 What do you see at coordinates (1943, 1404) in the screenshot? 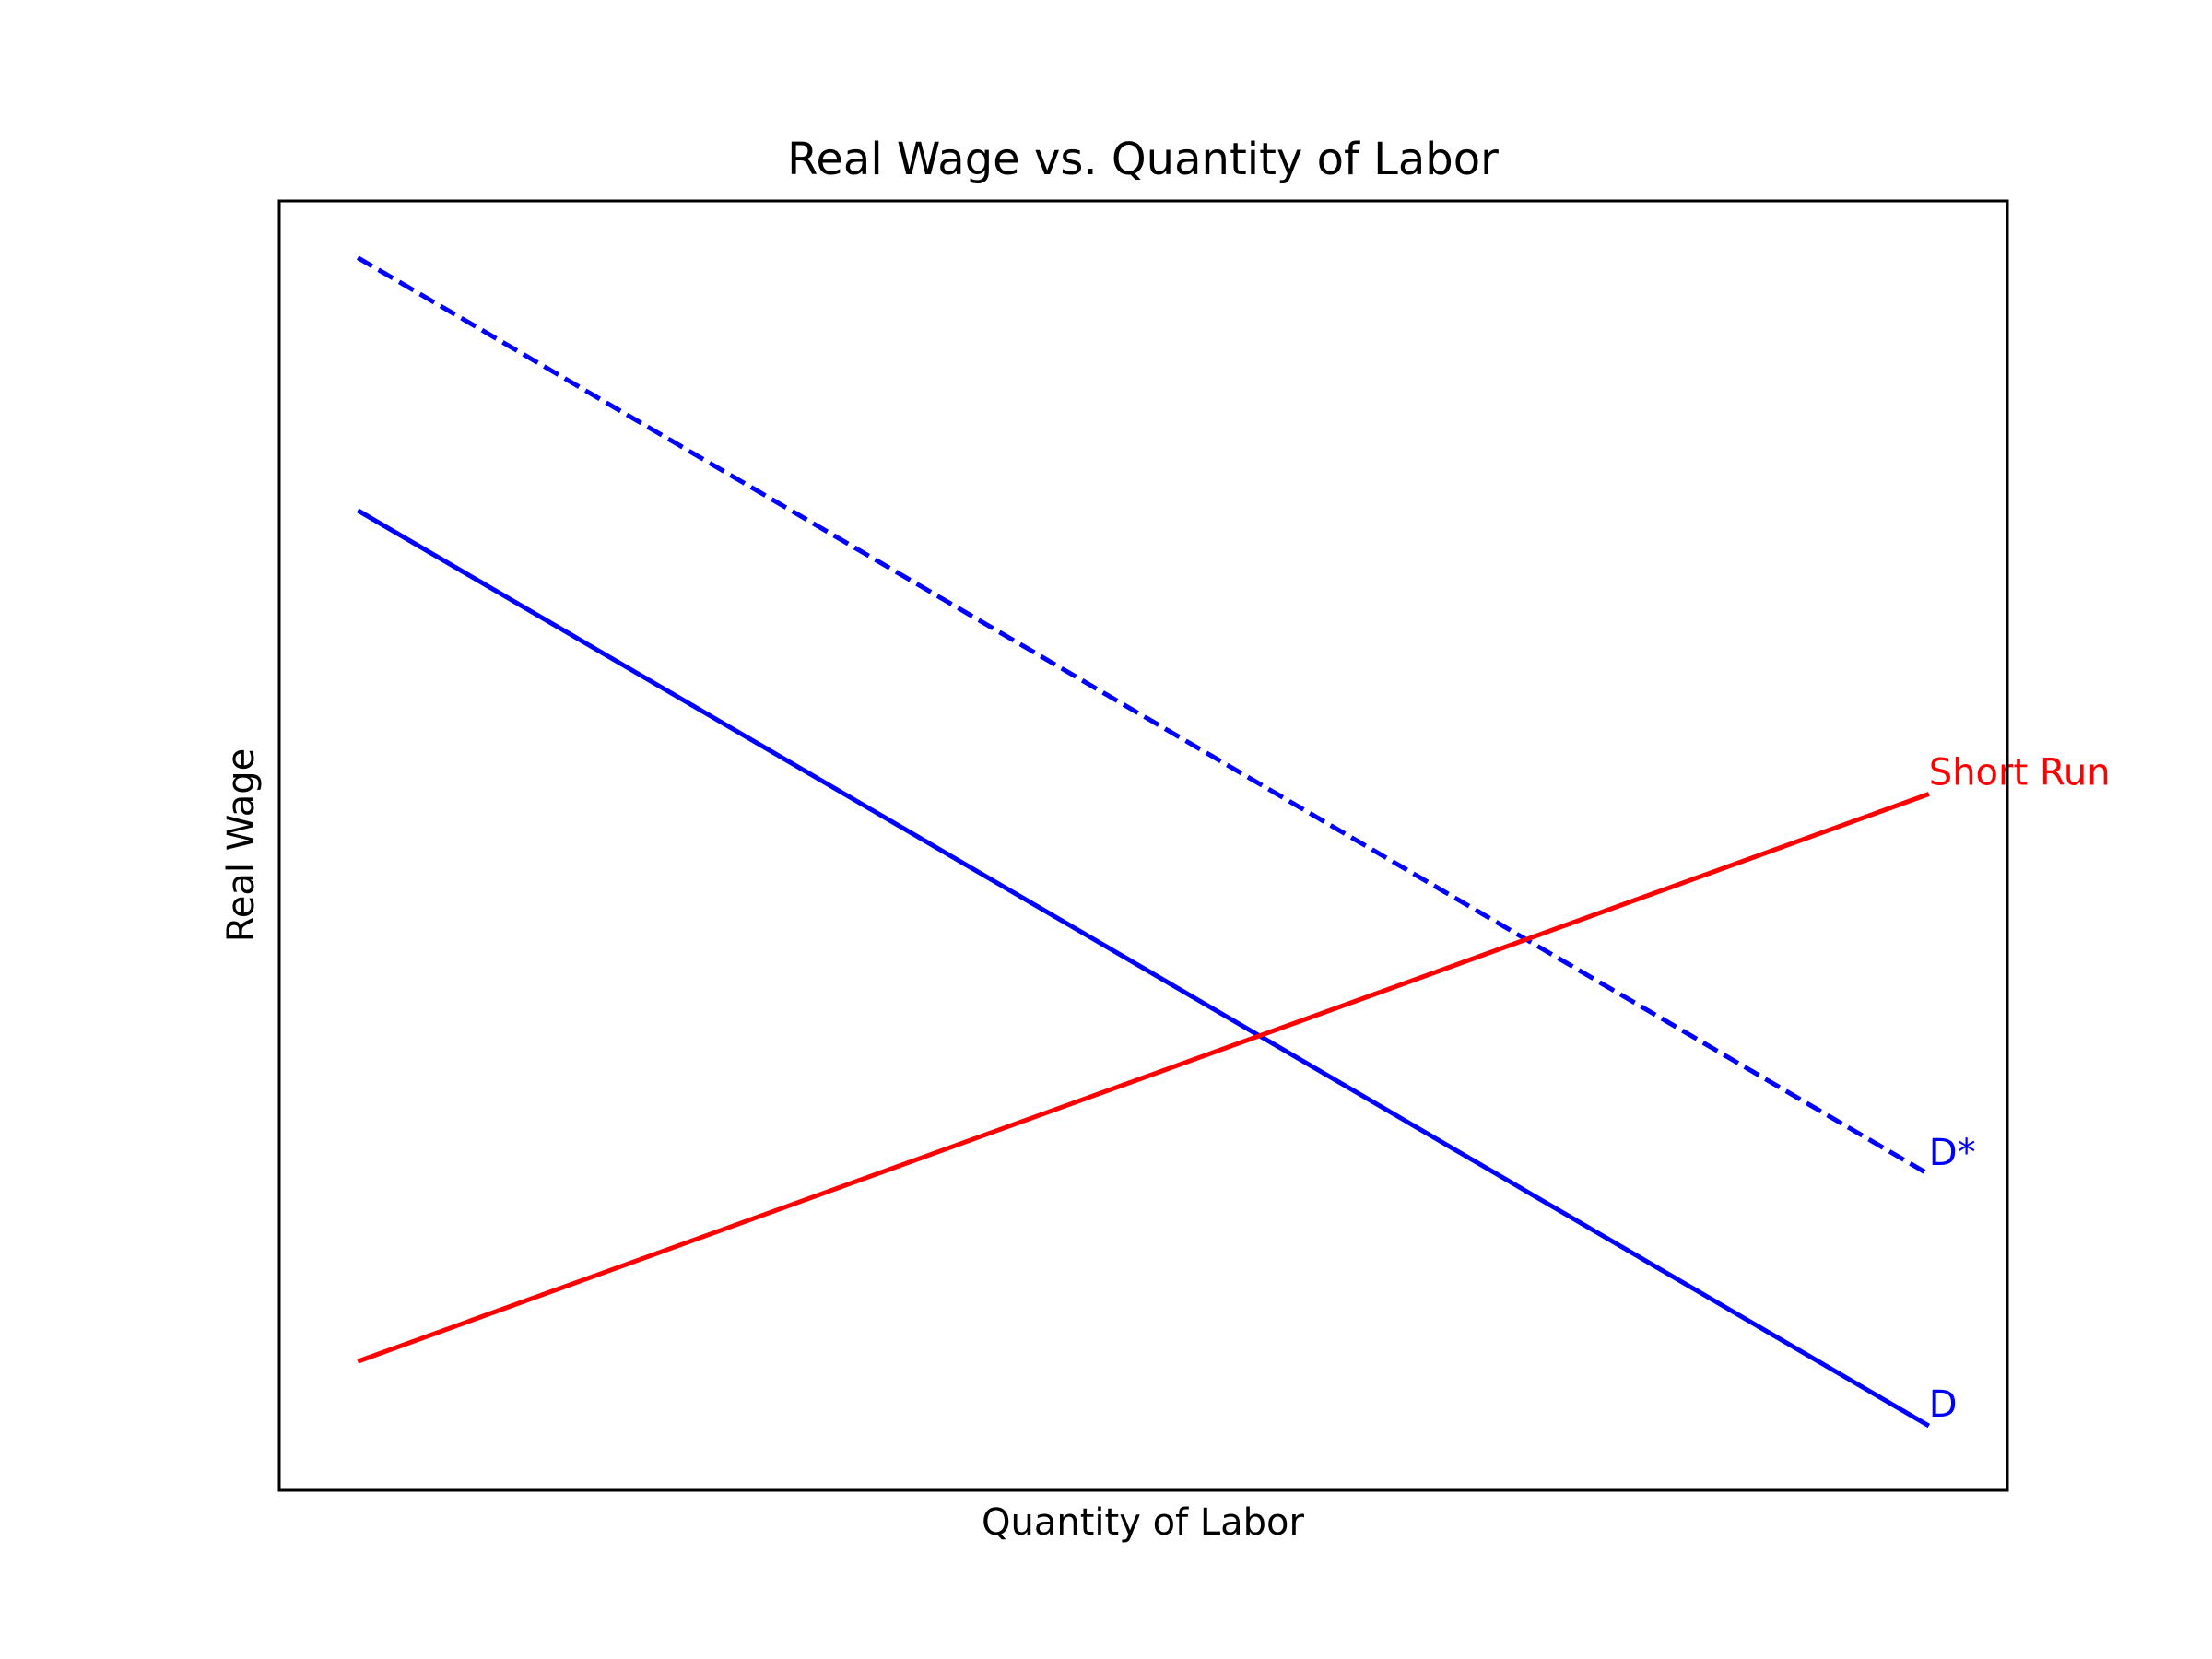
I see `curve-label-d: D` at bounding box center [1943, 1404].